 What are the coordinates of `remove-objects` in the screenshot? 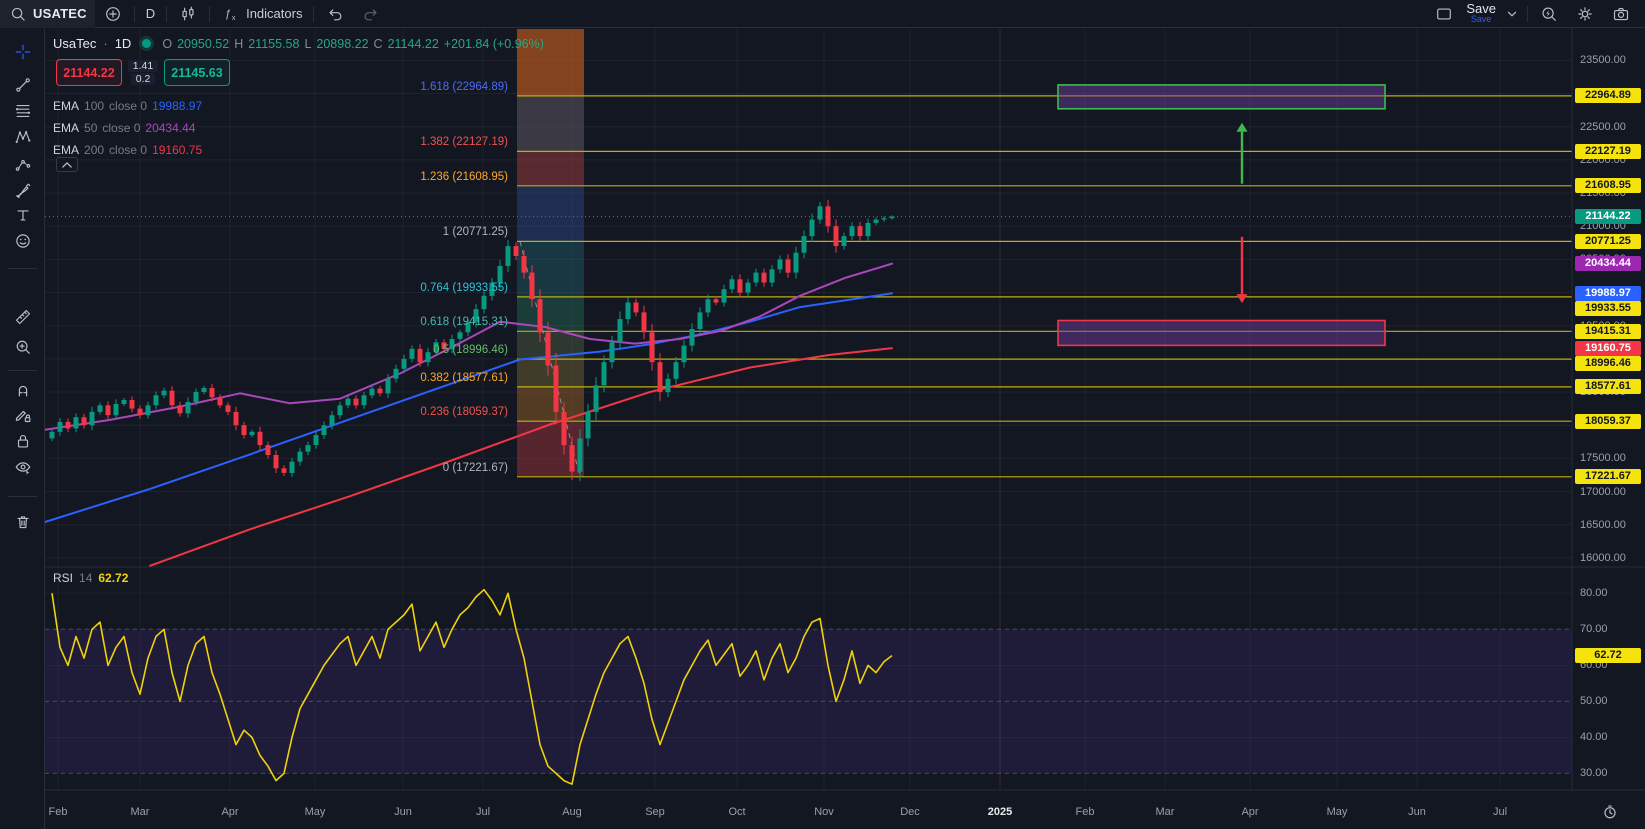 It's located at (23, 522).